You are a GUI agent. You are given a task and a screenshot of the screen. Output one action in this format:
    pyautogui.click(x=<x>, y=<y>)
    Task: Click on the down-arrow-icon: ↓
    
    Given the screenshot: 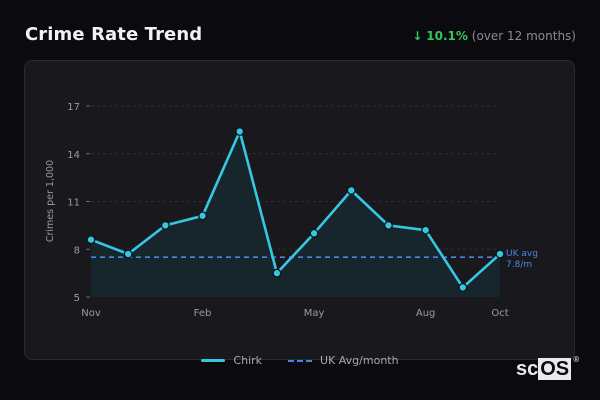 What is the action you would take?
    pyautogui.click(x=417, y=36)
    